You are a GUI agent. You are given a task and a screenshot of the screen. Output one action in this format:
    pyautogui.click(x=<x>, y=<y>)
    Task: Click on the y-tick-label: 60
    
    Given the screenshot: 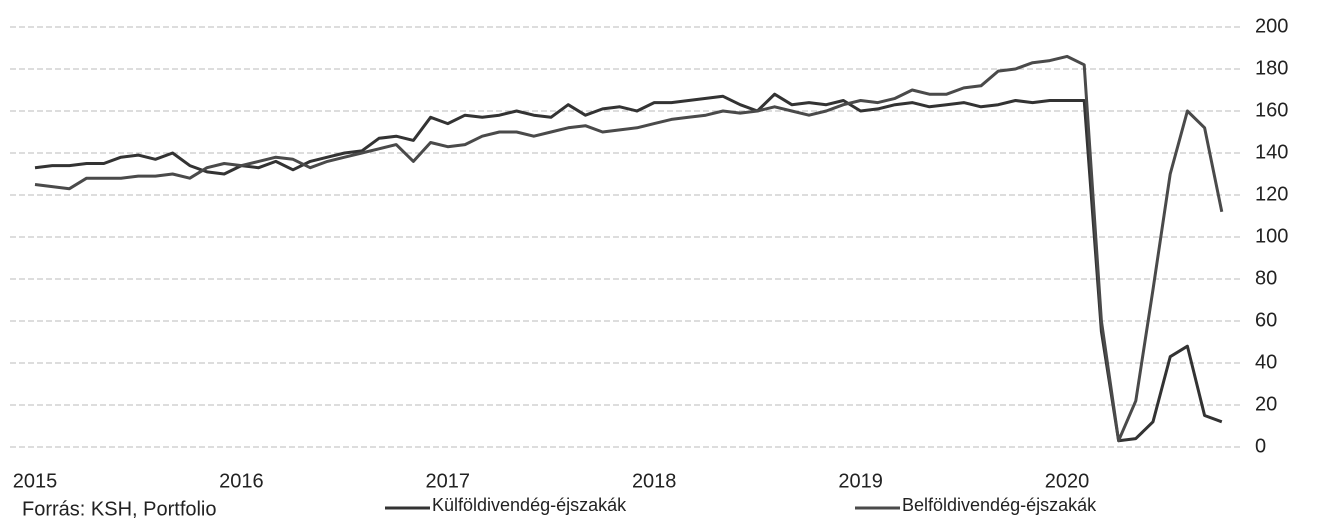 What is the action you would take?
    pyautogui.click(x=1266, y=320)
    